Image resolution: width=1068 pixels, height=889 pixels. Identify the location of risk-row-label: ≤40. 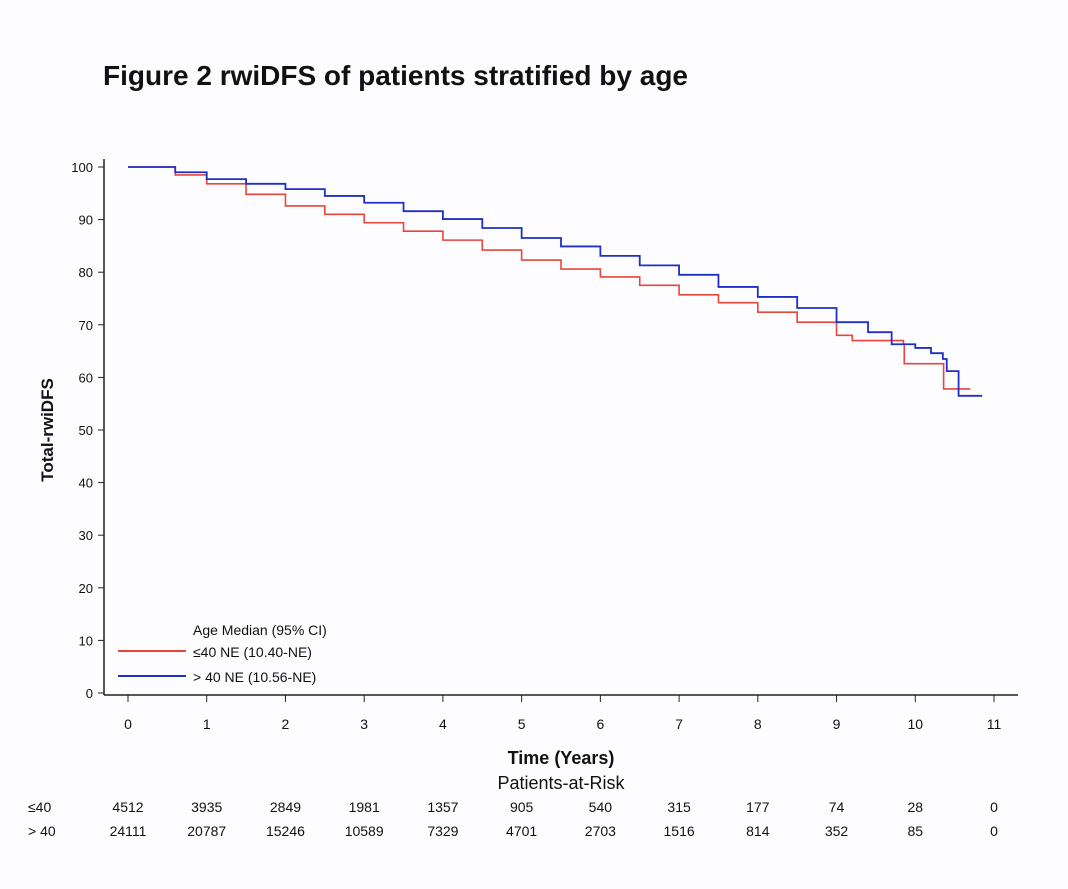
(39, 807).